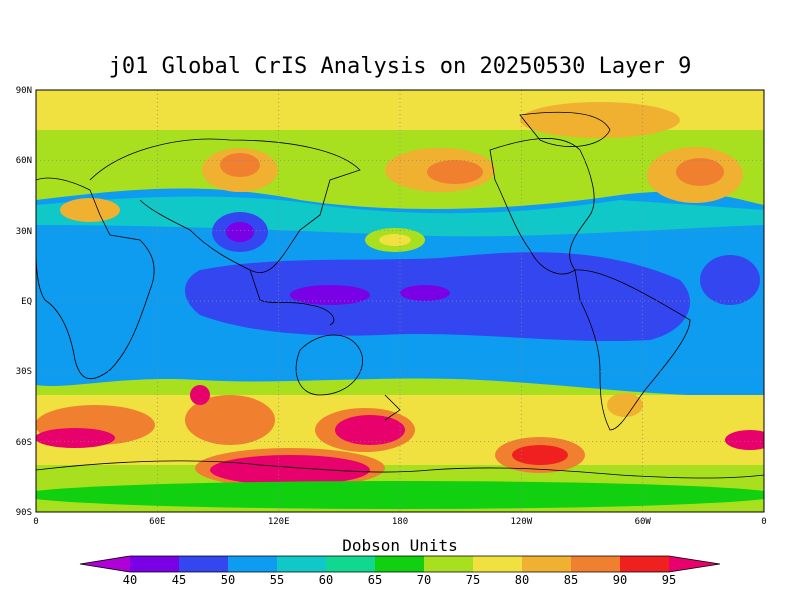 Image resolution: width=800 pixels, height=600 pixels. I want to click on colorbar-level-label: 80, so click(522, 580).